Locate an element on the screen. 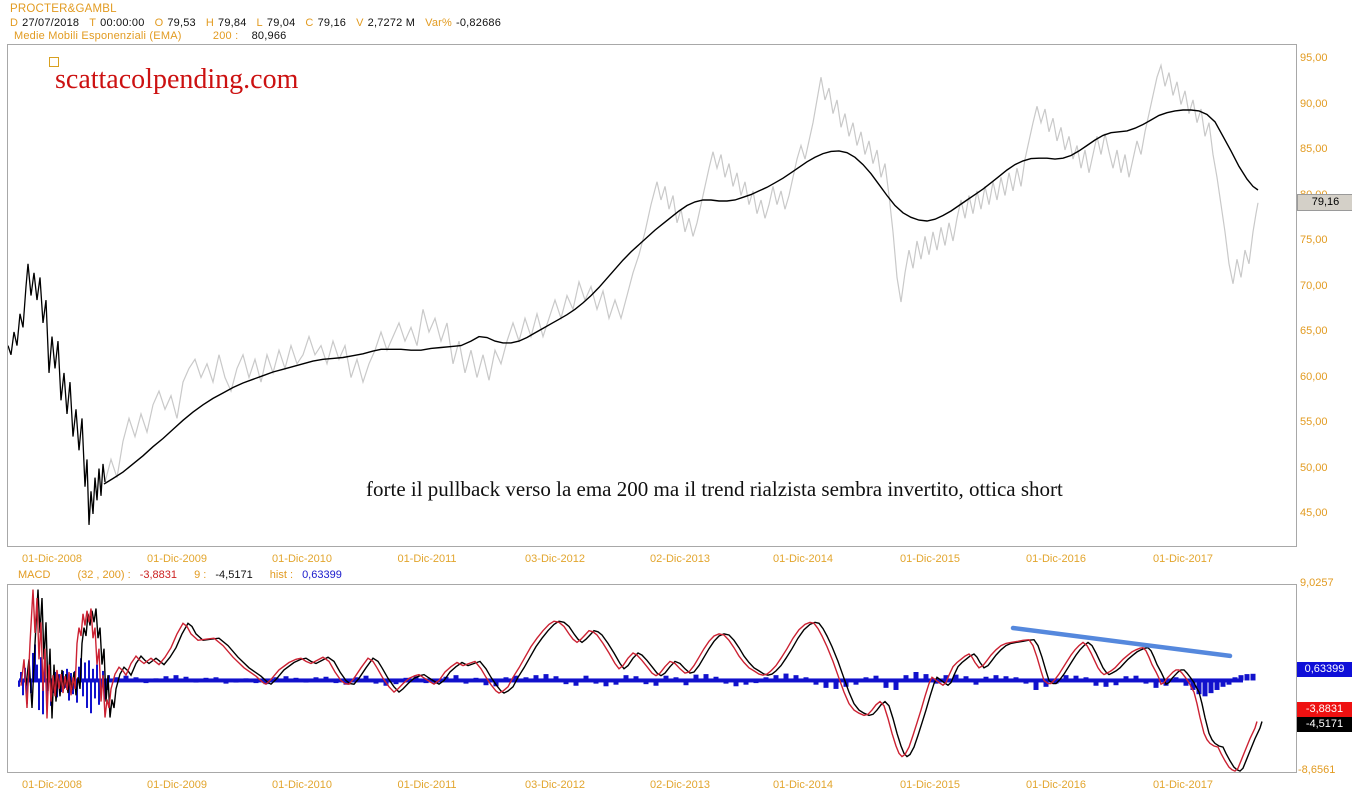 This screenshot has height=800, width=1352. price-tick-label: 55,00 is located at coordinates (1314, 422).